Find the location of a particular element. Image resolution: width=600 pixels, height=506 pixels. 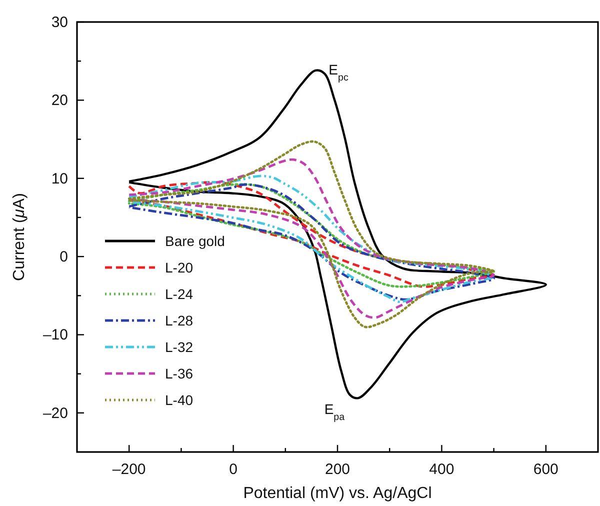

x-tick-label: 600 is located at coordinates (545, 469).